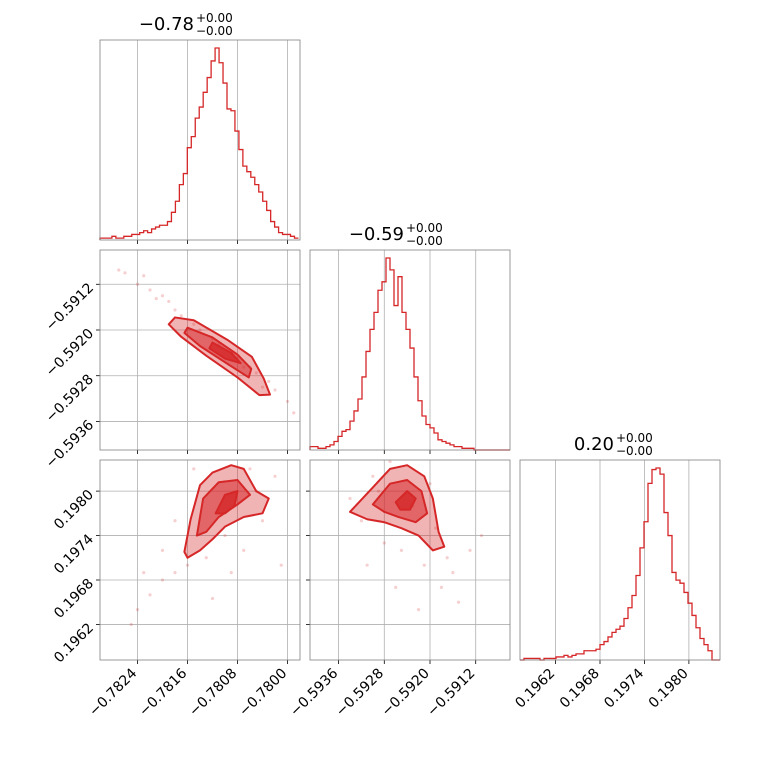  I want to click on x-tick-label: −0.7808, so click(213, 693).